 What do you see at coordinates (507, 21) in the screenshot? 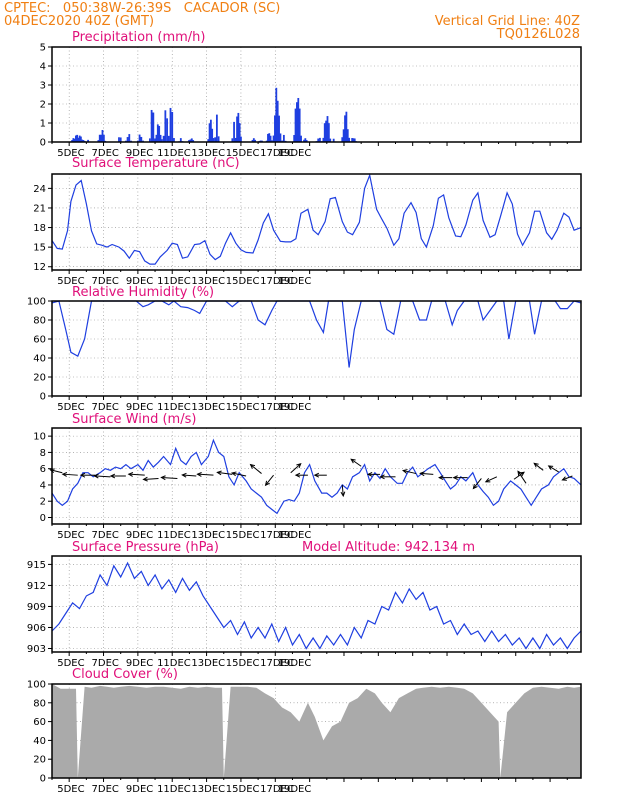
I see `header-grid-line: Vertical Grid Line: 40Z` at bounding box center [507, 21].